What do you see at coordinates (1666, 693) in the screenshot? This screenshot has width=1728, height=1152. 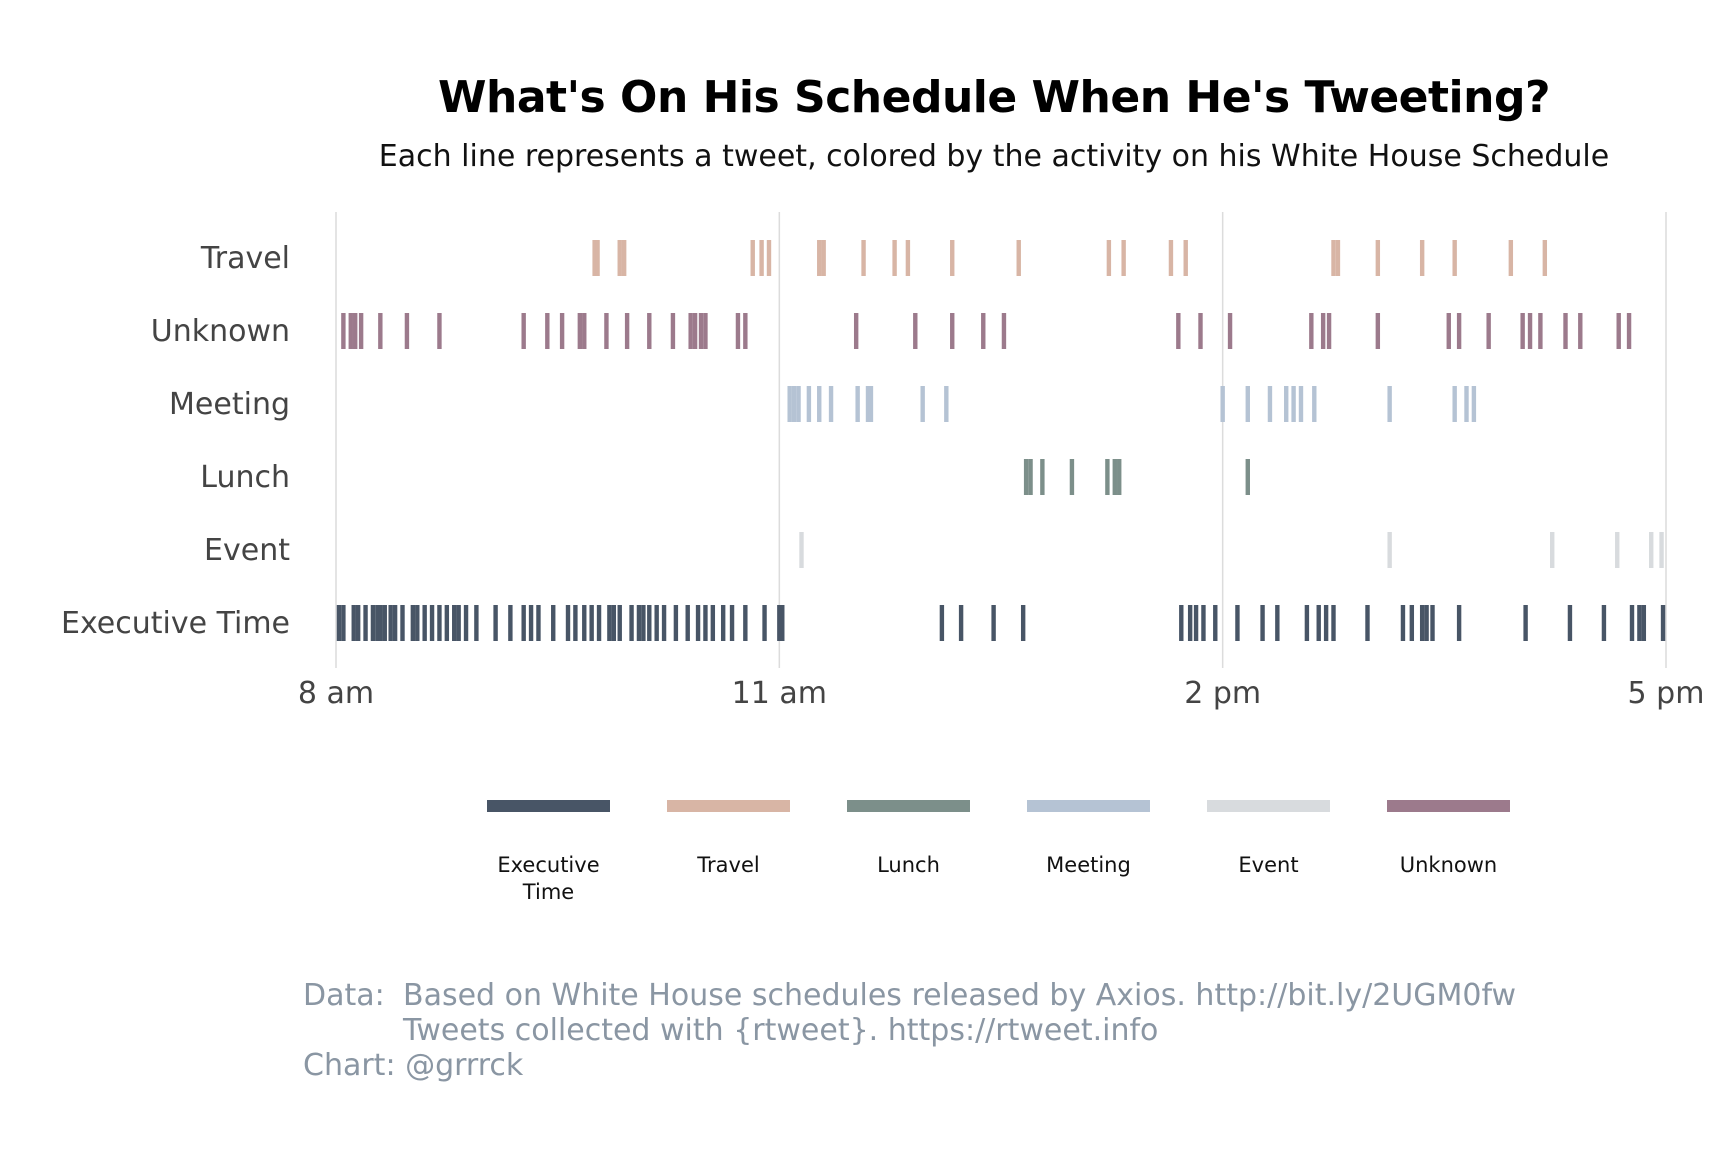 I see `x-tick-label: 5 pm` at bounding box center [1666, 693].